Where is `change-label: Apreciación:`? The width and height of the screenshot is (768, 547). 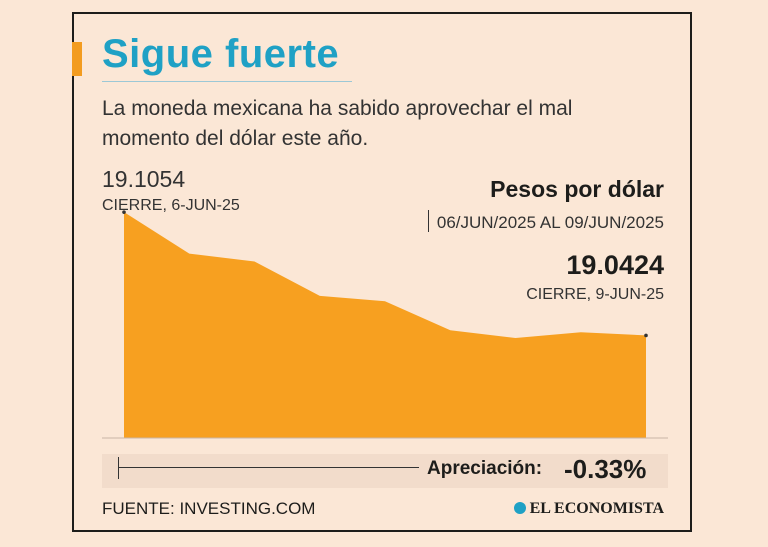
change-label: Apreciación: is located at coordinates (485, 468).